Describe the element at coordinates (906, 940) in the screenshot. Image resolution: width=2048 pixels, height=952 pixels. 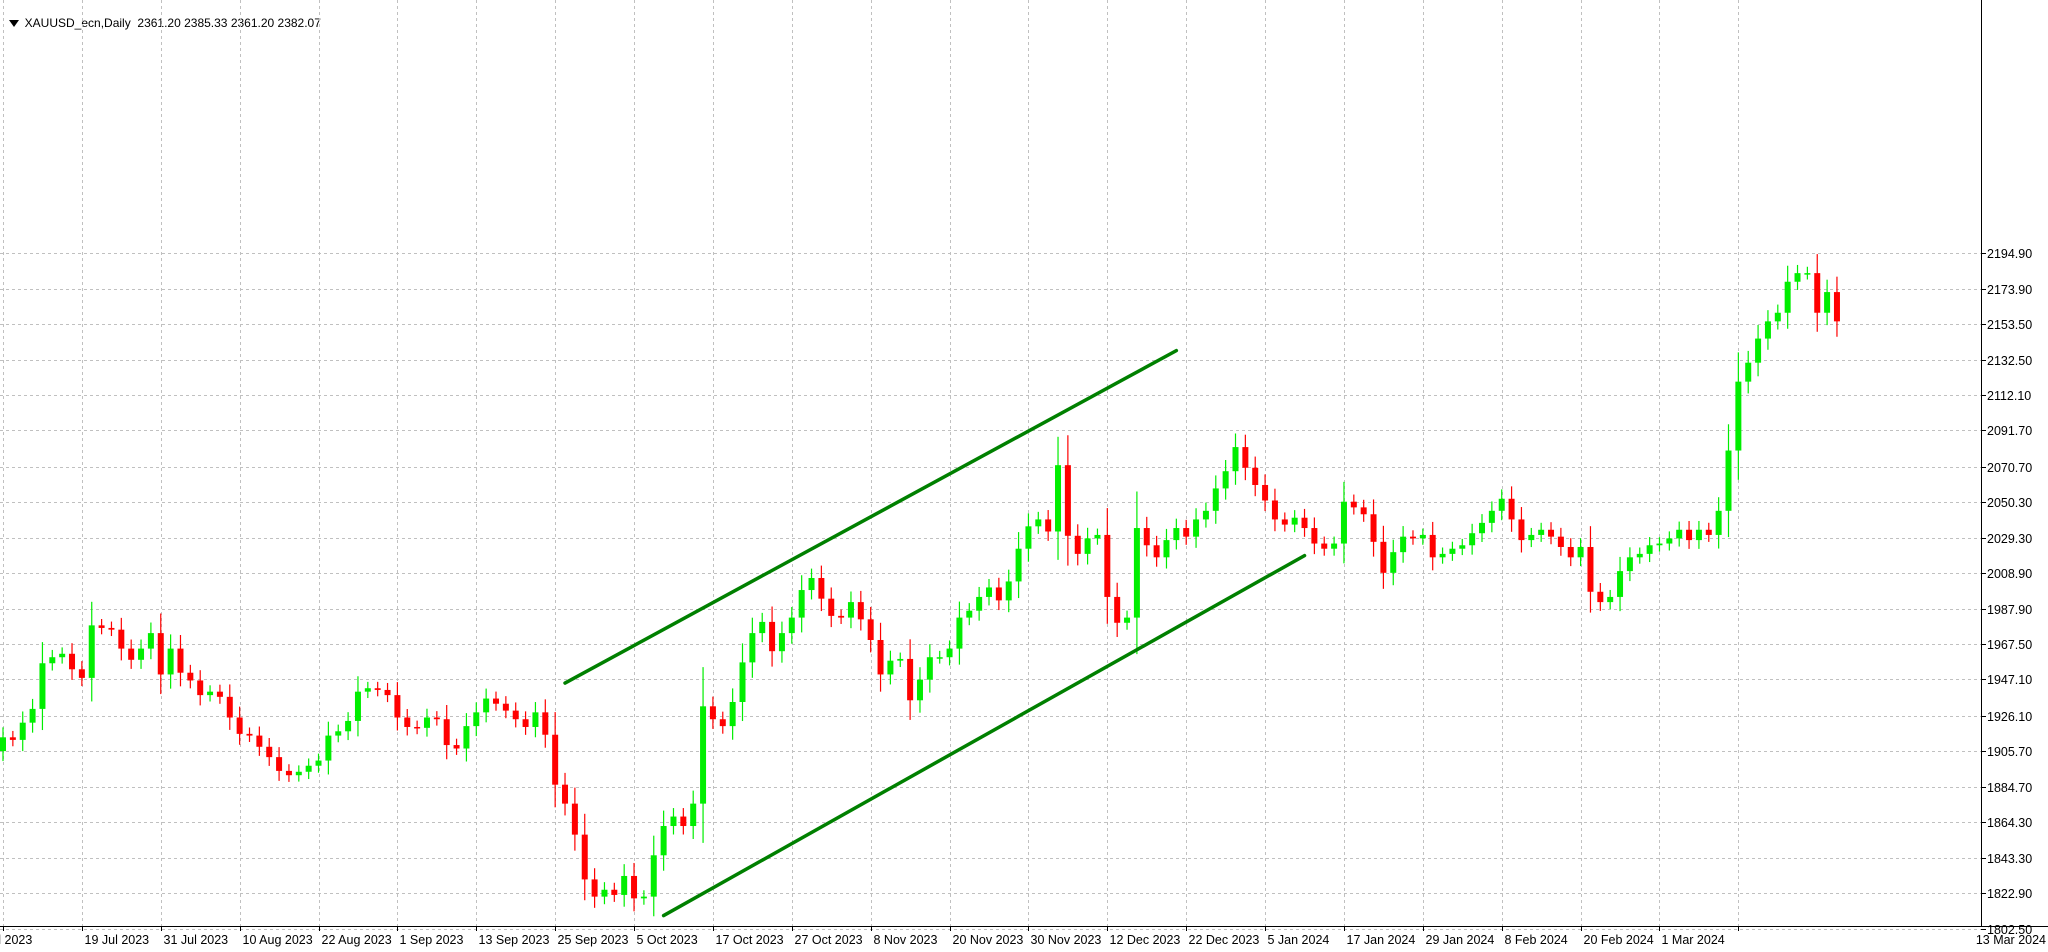
I see `time-tick-label: 8 Nov 2023` at that location.